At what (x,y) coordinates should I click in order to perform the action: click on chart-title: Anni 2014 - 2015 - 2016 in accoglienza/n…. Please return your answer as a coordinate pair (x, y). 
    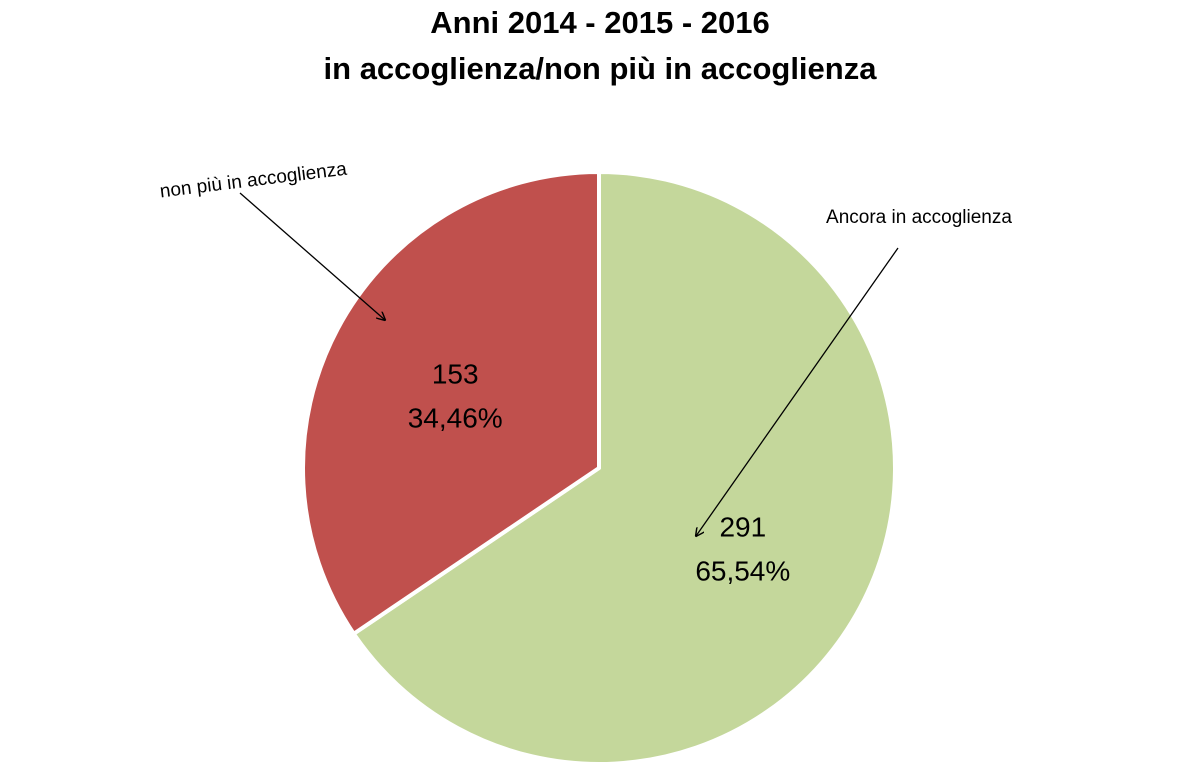
    Looking at the image, I should click on (600, 46).